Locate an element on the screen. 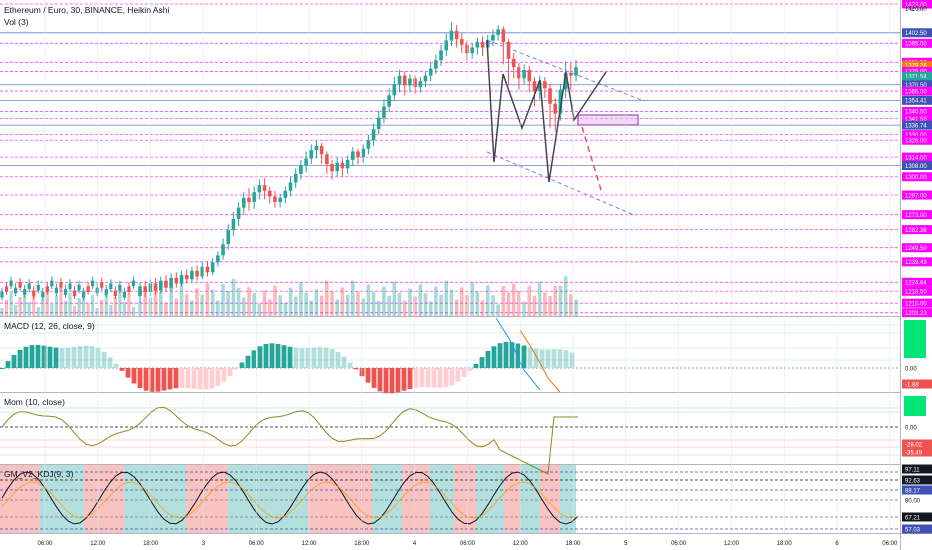  axis-label: 1314.00 is located at coordinates (916, 158).